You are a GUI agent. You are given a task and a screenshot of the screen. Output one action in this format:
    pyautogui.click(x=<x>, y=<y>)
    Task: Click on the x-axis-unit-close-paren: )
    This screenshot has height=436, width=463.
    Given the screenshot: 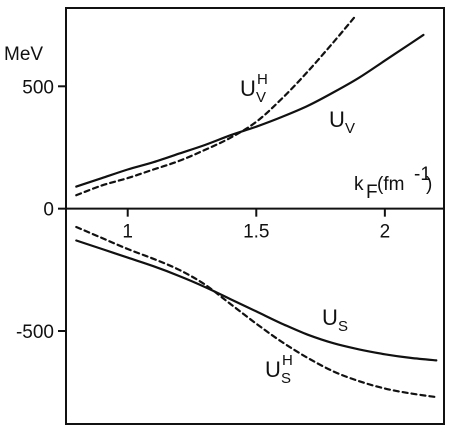 What is the action you would take?
    pyautogui.click(x=429, y=184)
    